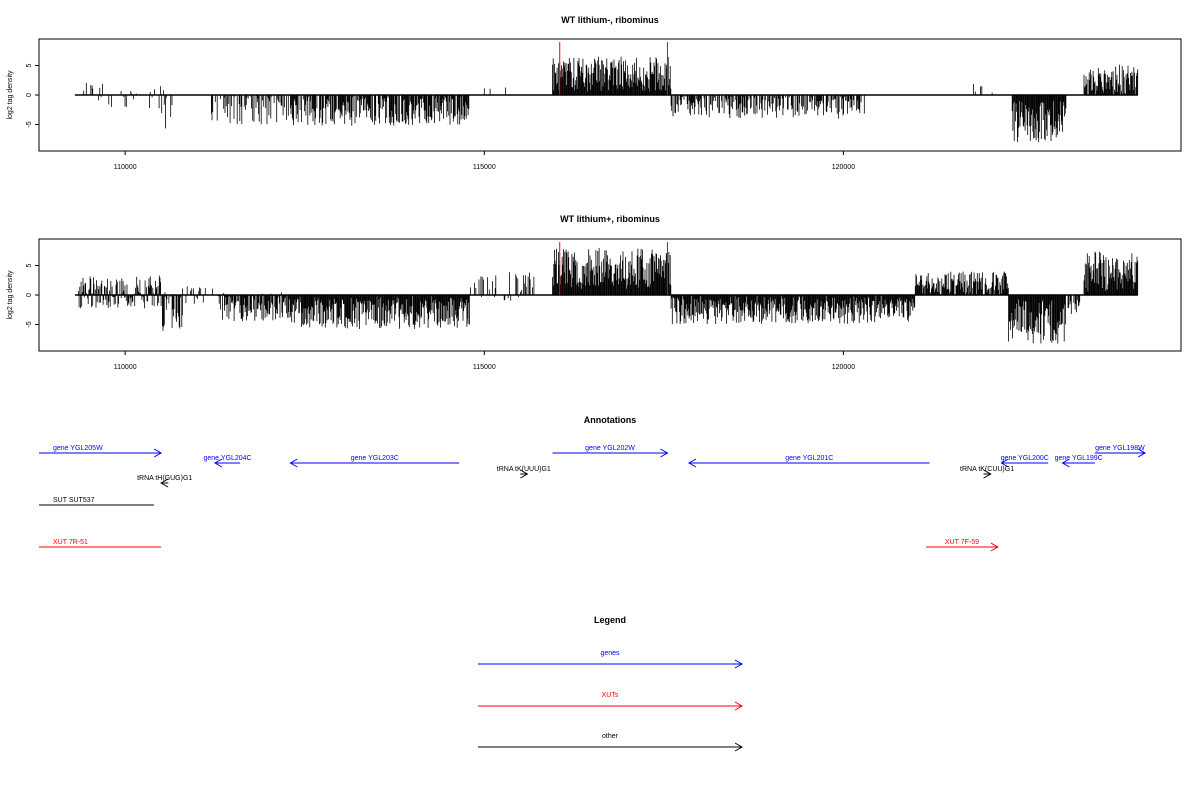 The height and width of the screenshot is (805, 1200). I want to click on legend-label: other, so click(610, 736).